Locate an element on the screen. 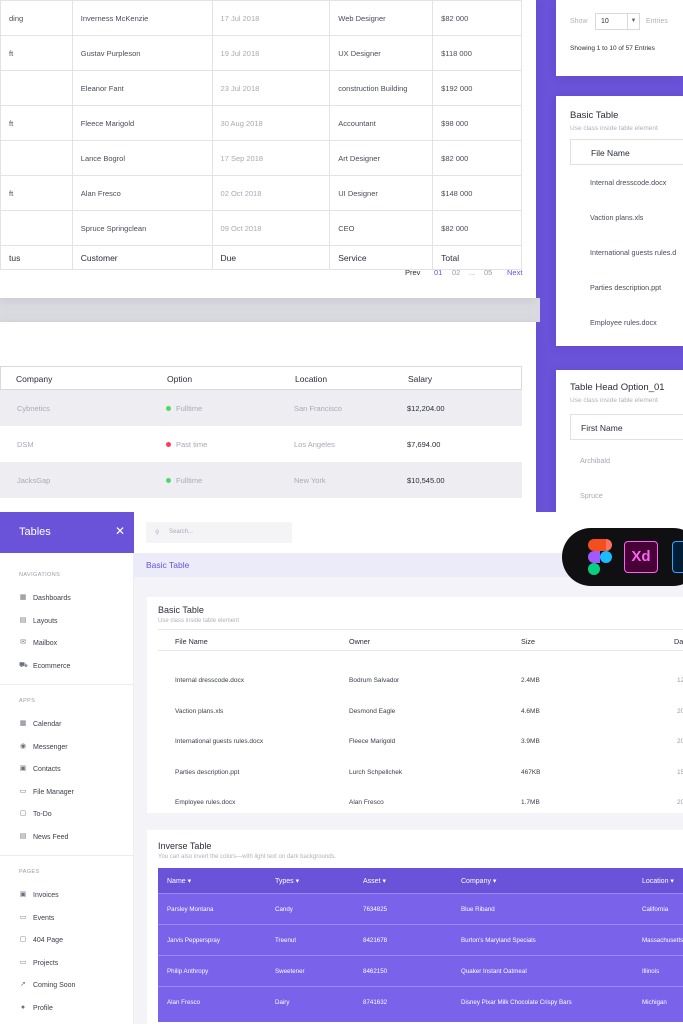 The width and height of the screenshot is (683, 1024). news-icon: ▤ is located at coordinates (23, 836).